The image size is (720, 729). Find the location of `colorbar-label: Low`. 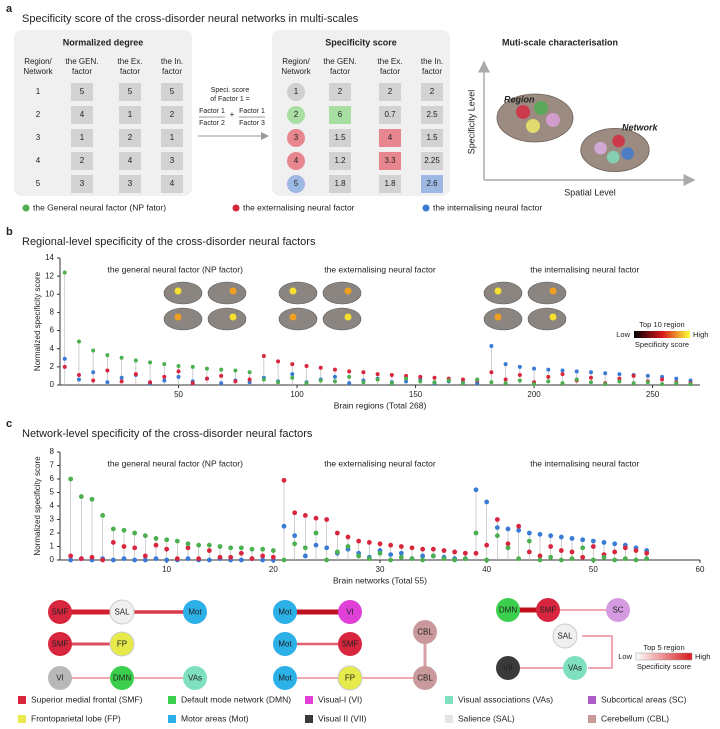

colorbar-label: Low is located at coordinates (623, 334).